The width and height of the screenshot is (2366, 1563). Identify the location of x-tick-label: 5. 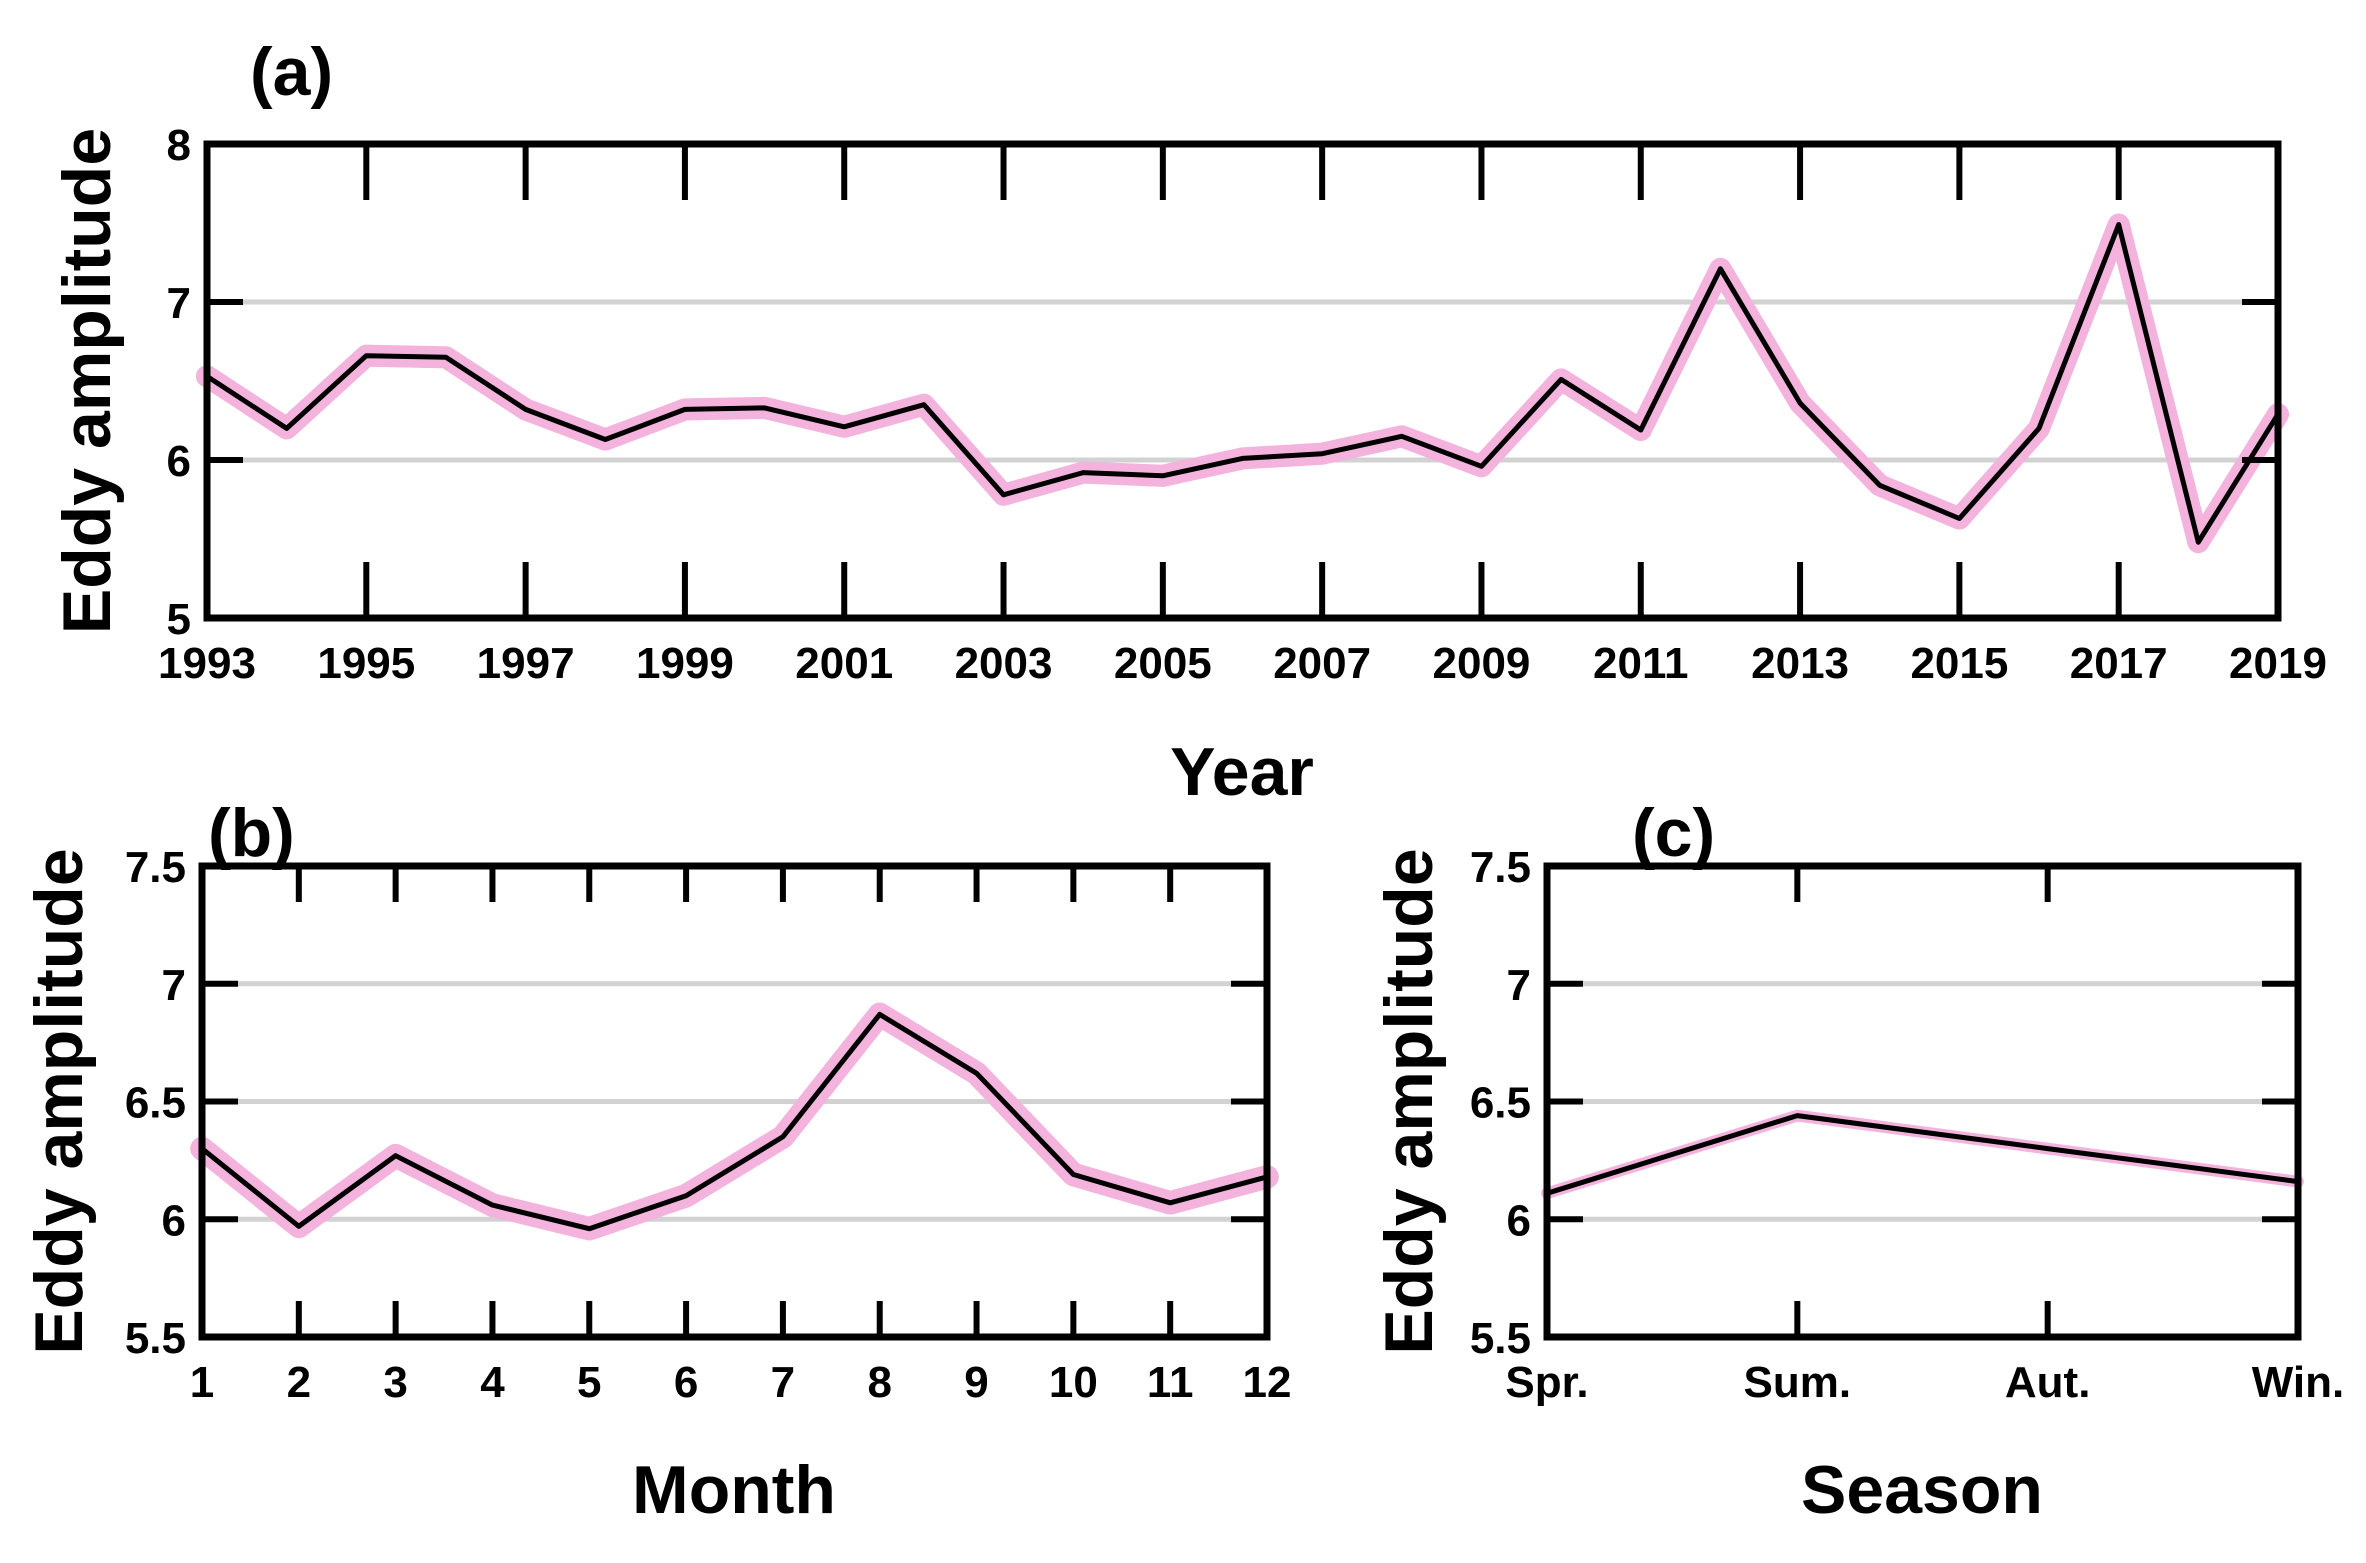
(589, 1382).